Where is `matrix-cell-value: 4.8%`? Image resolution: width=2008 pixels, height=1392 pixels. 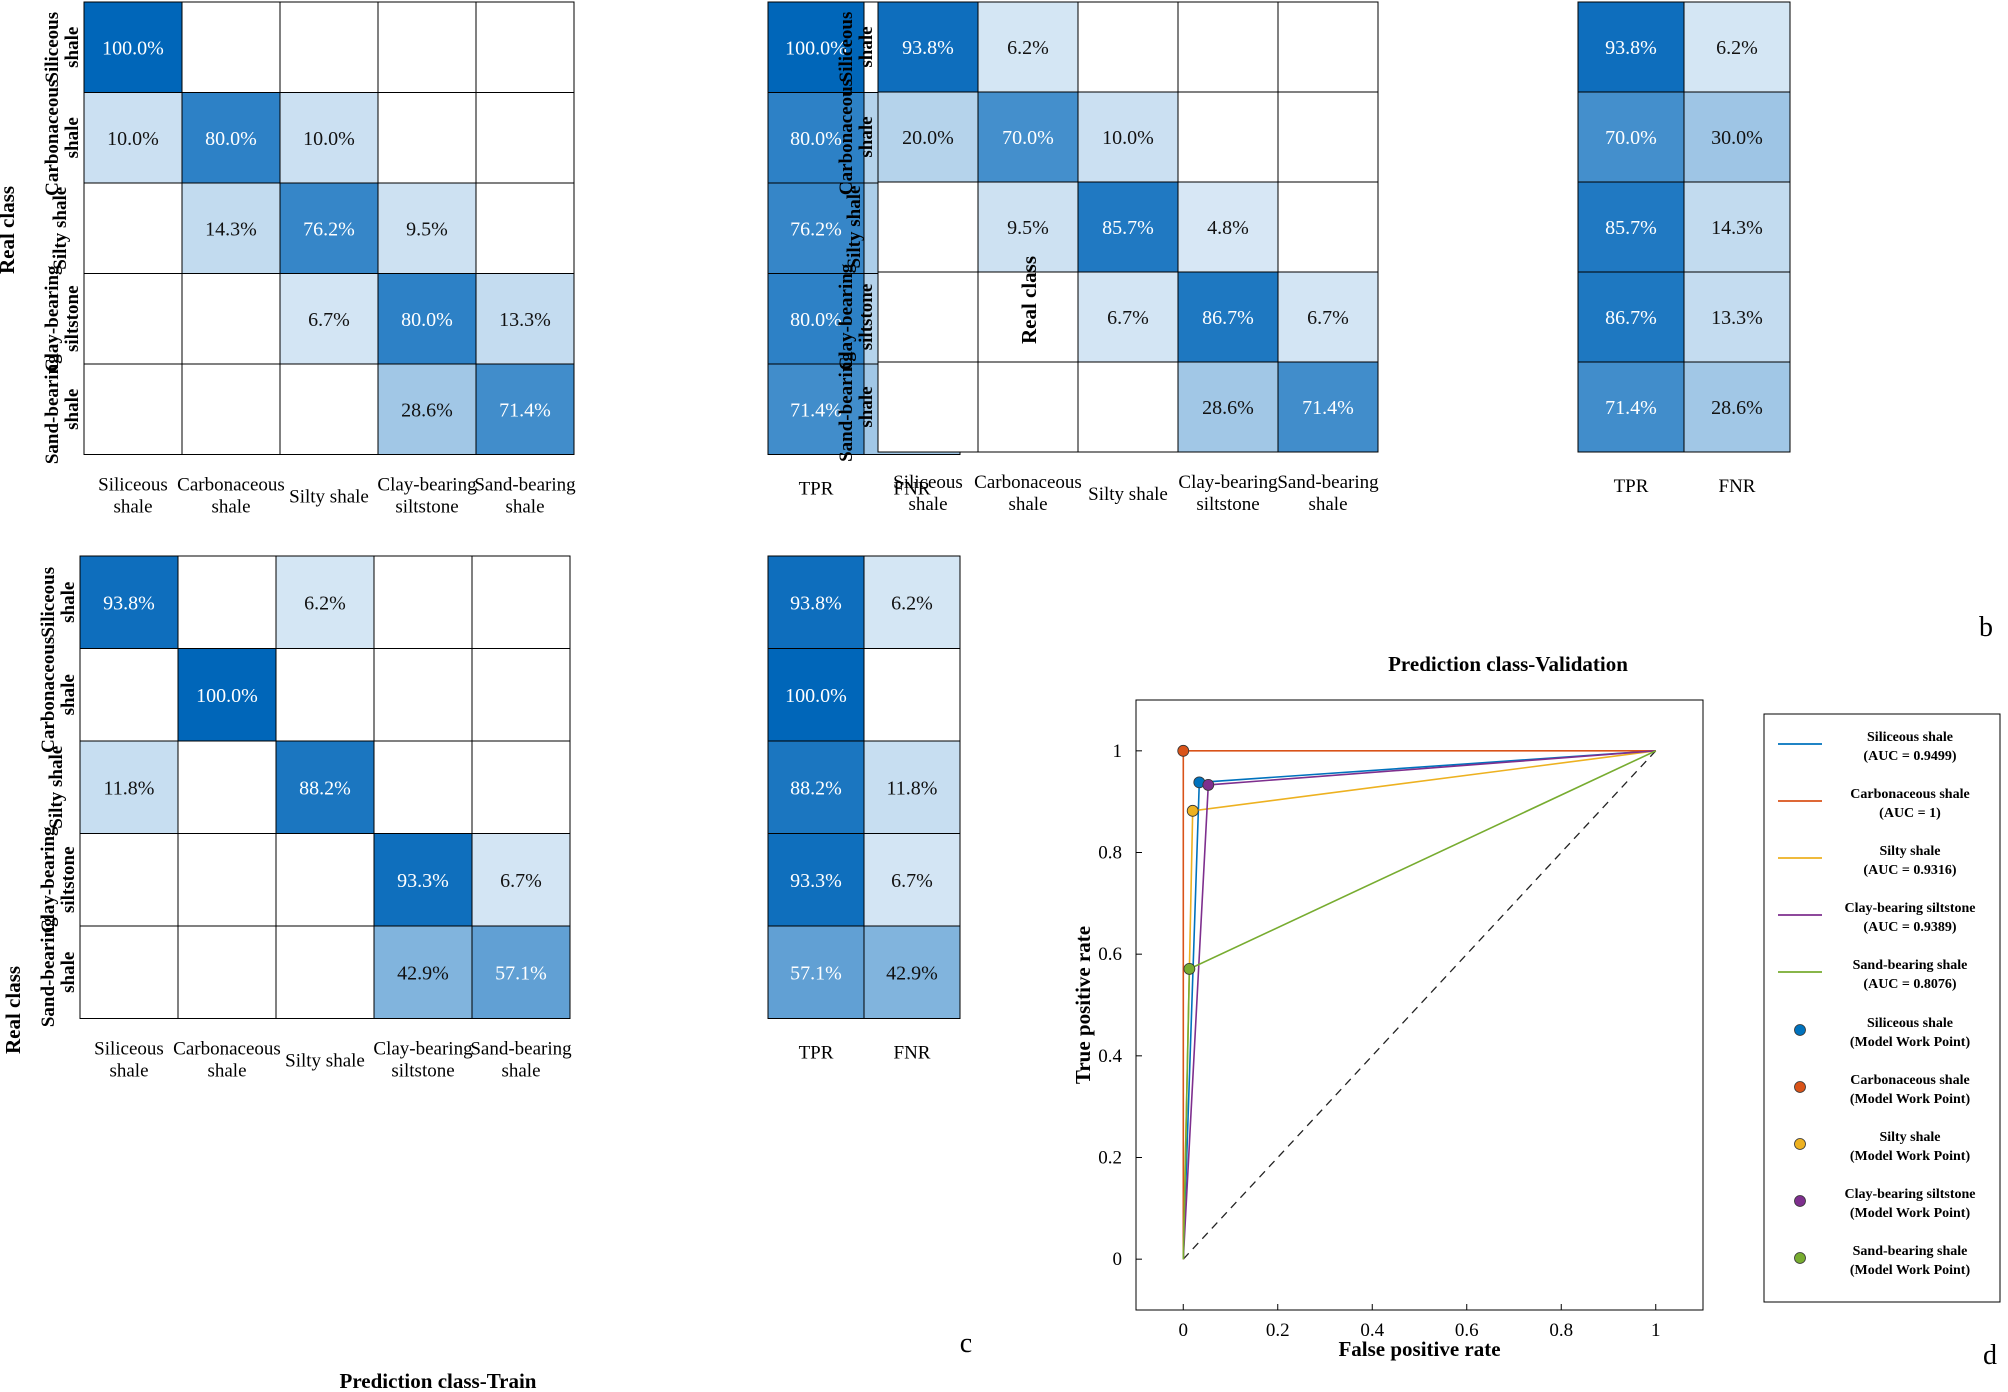 matrix-cell-value: 4.8% is located at coordinates (1228, 228).